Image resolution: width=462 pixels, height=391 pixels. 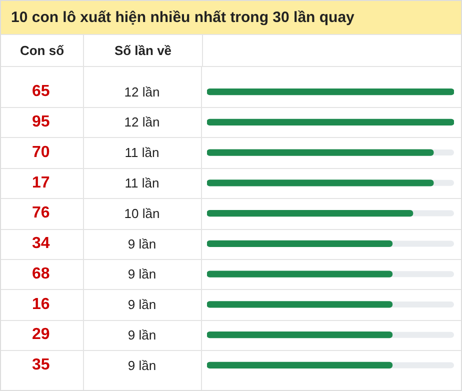 What do you see at coordinates (41, 91) in the screenshot?
I see `y-tick-label: 65` at bounding box center [41, 91].